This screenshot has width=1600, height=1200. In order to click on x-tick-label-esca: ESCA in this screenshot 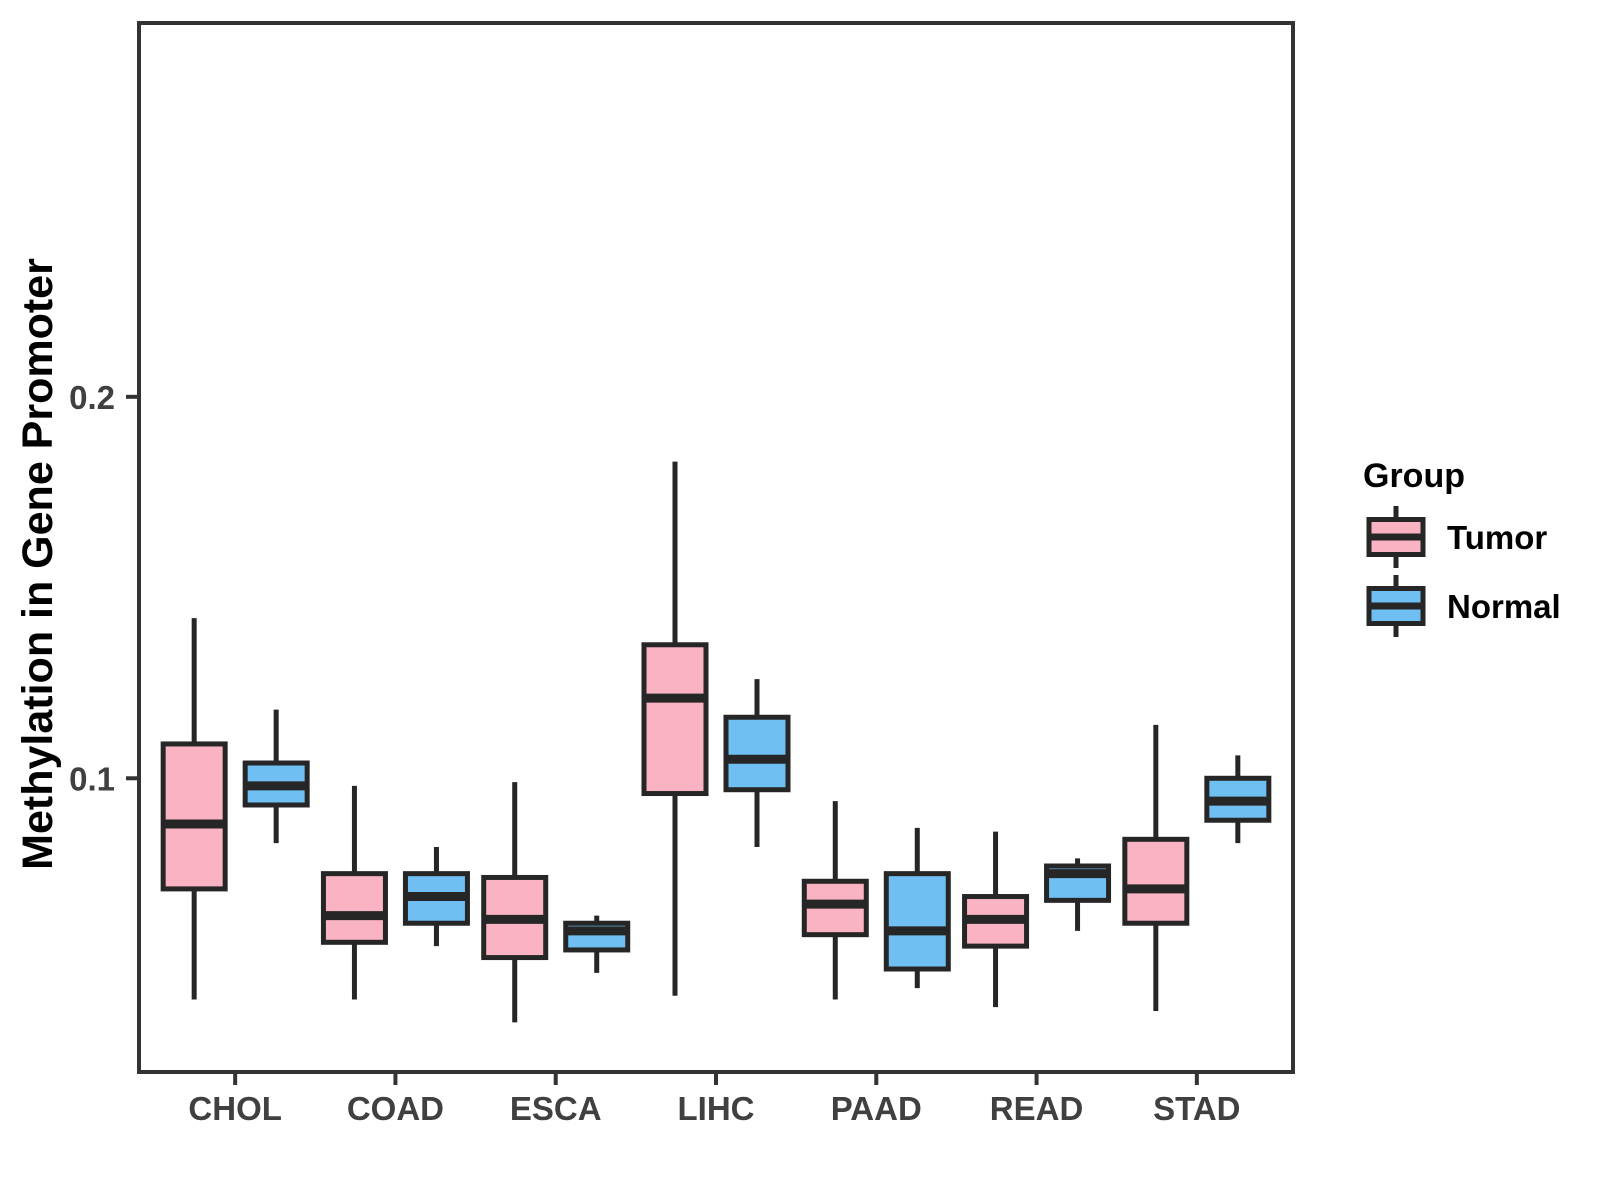, I will do `click(556, 1108)`.